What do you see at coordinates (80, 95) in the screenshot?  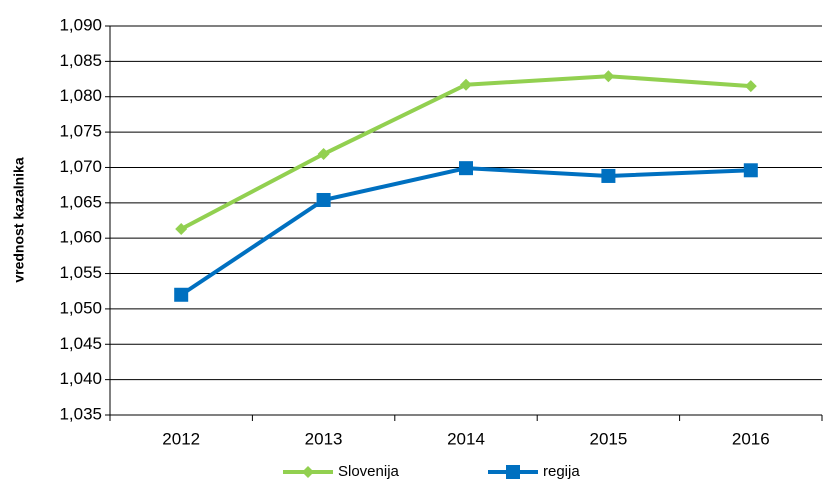 I see `y-tick-label: 1,080` at bounding box center [80, 95].